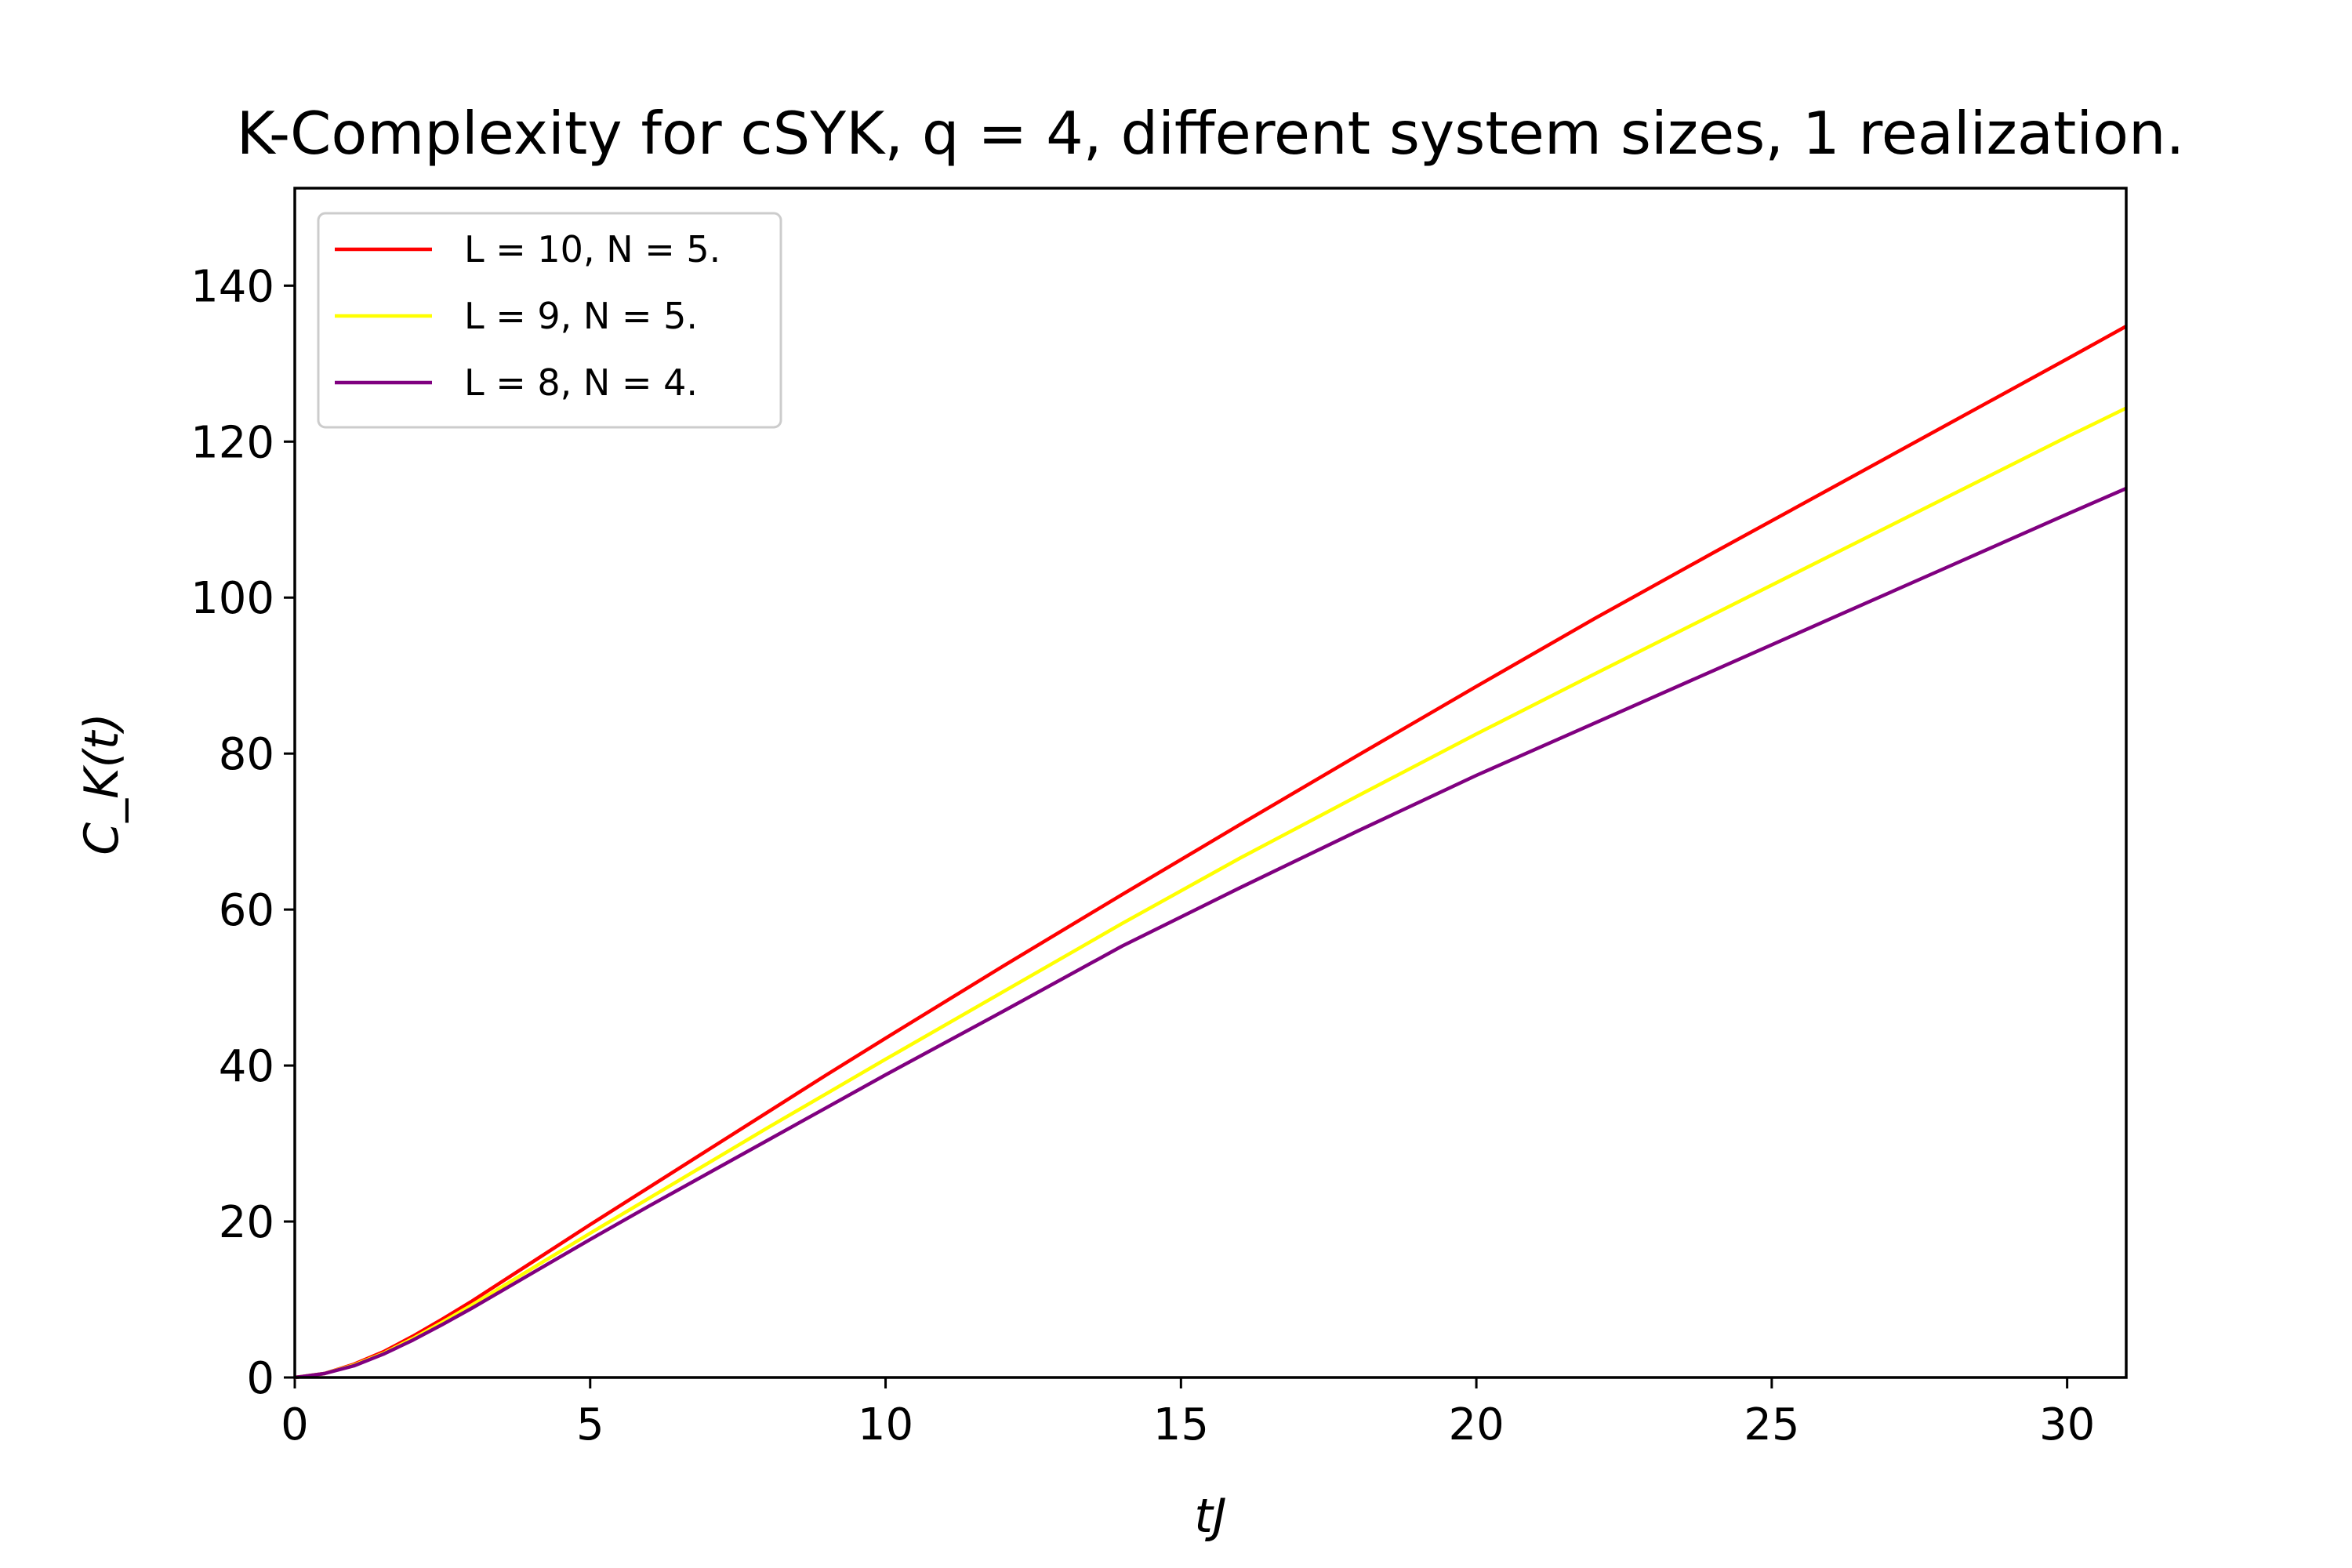 This screenshot has width=2352, height=1568. I want to click on x-tick-label: 20, so click(1476, 1424).